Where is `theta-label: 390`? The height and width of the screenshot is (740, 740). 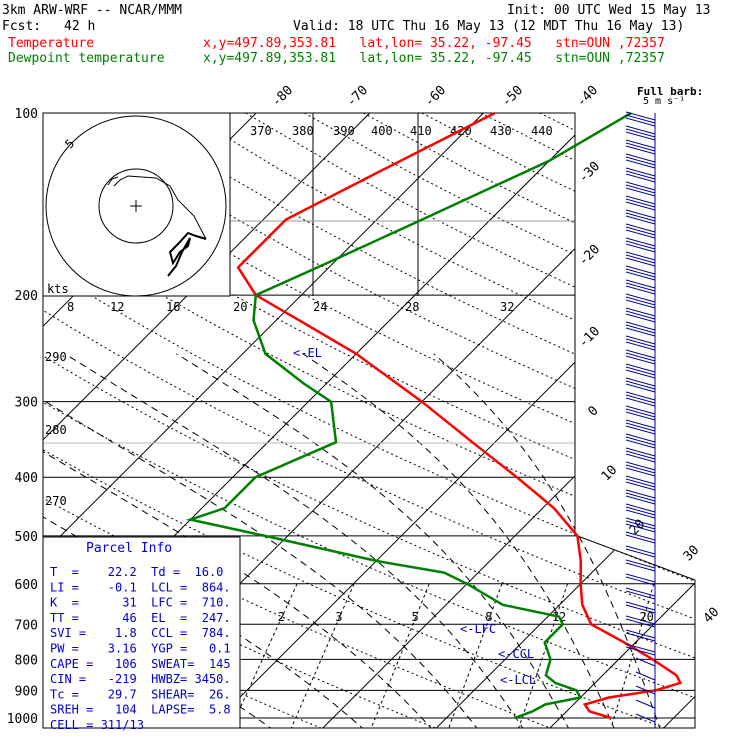 theta-label: 390 is located at coordinates (344, 131).